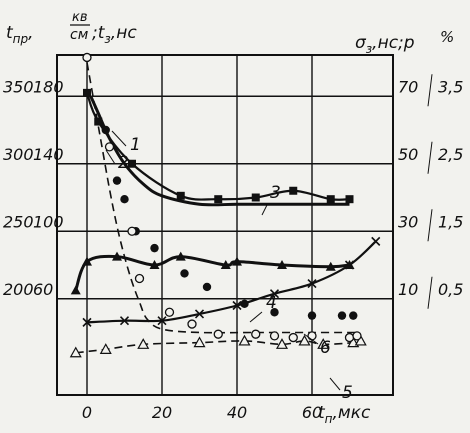 This screenshot has height=433, width=470. Describe the element at coordinates (450, 221) in the screenshot. I see `y-tick-right2-2: 1,5` at that location.